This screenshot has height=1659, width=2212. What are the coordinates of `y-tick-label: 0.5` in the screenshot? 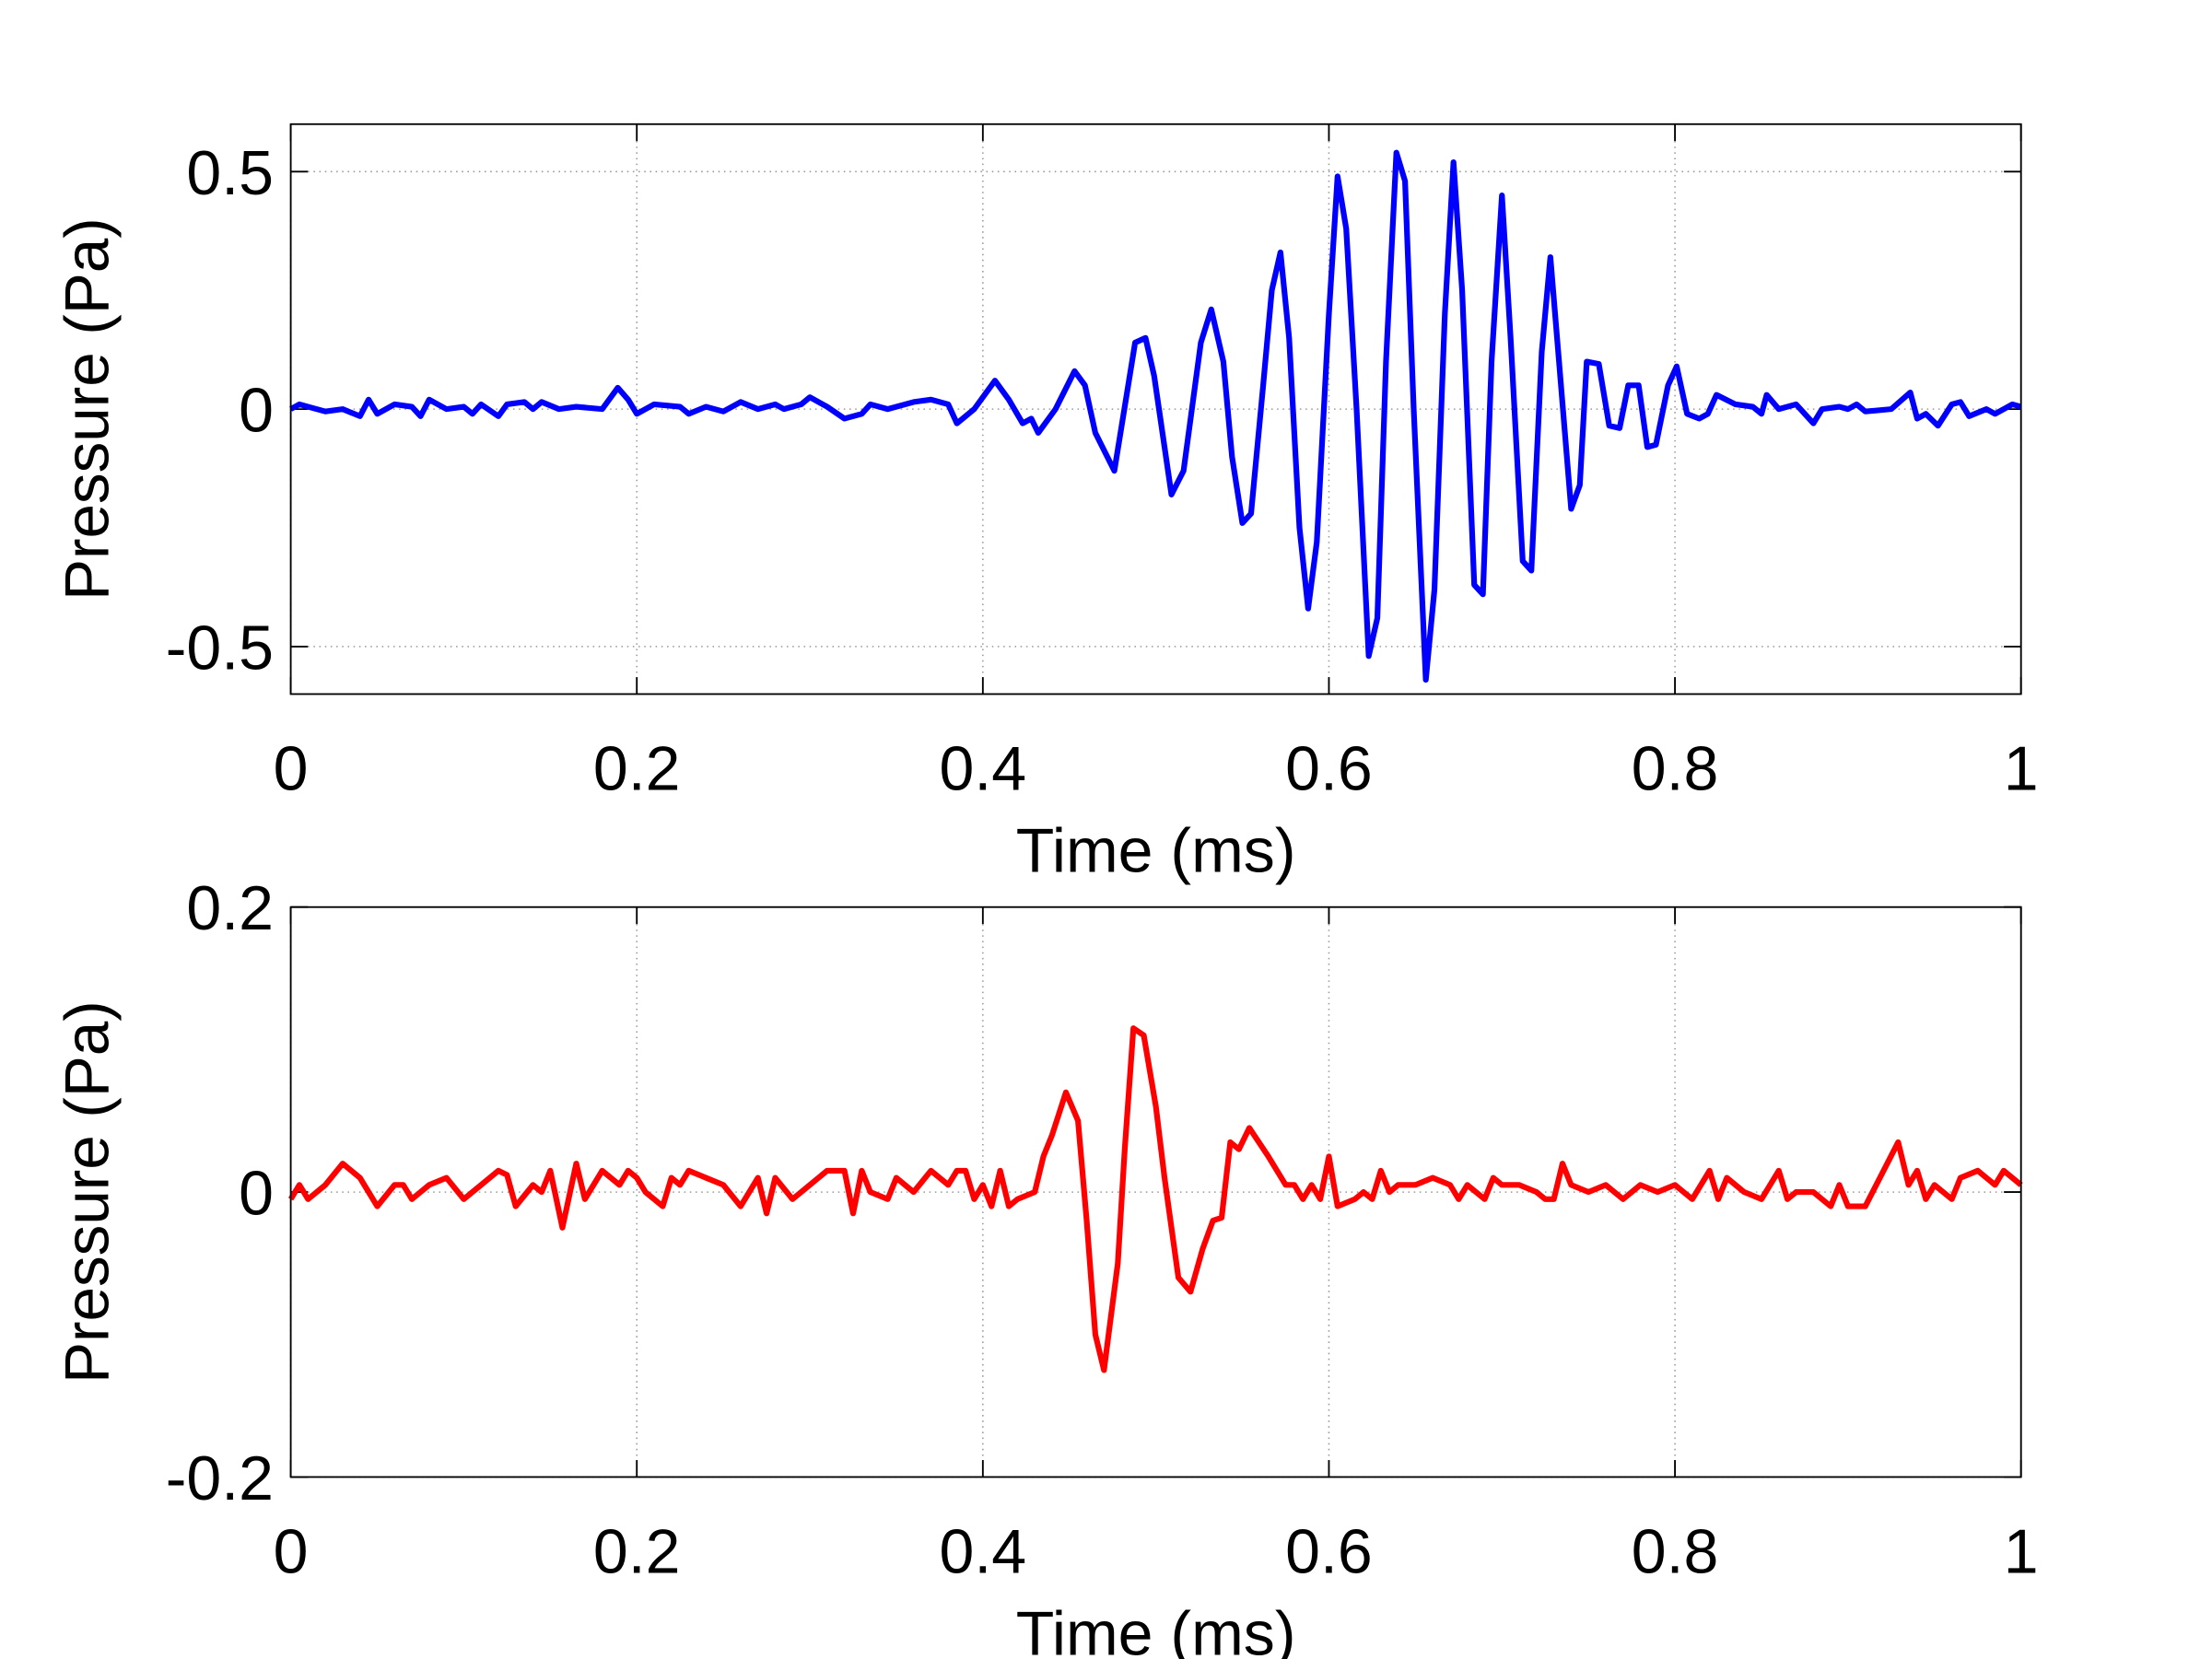 It's located at (230, 173).